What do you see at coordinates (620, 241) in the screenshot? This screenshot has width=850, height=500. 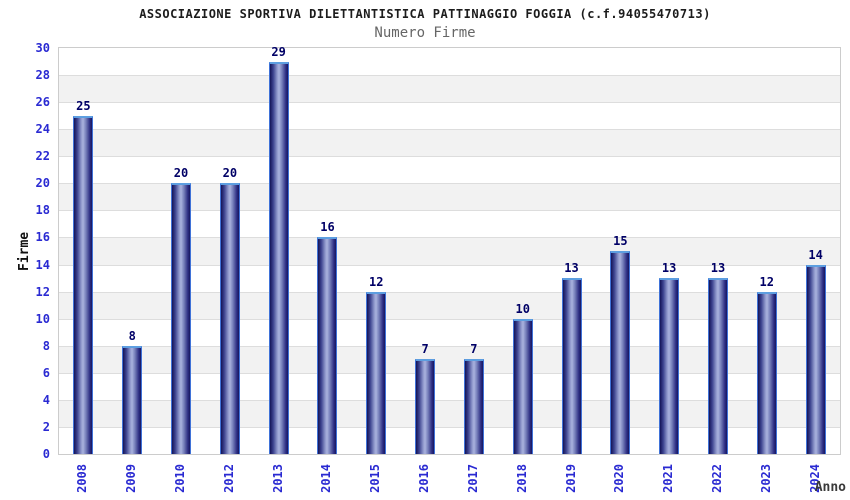 I see `bar-value-label: 15` at bounding box center [620, 241].